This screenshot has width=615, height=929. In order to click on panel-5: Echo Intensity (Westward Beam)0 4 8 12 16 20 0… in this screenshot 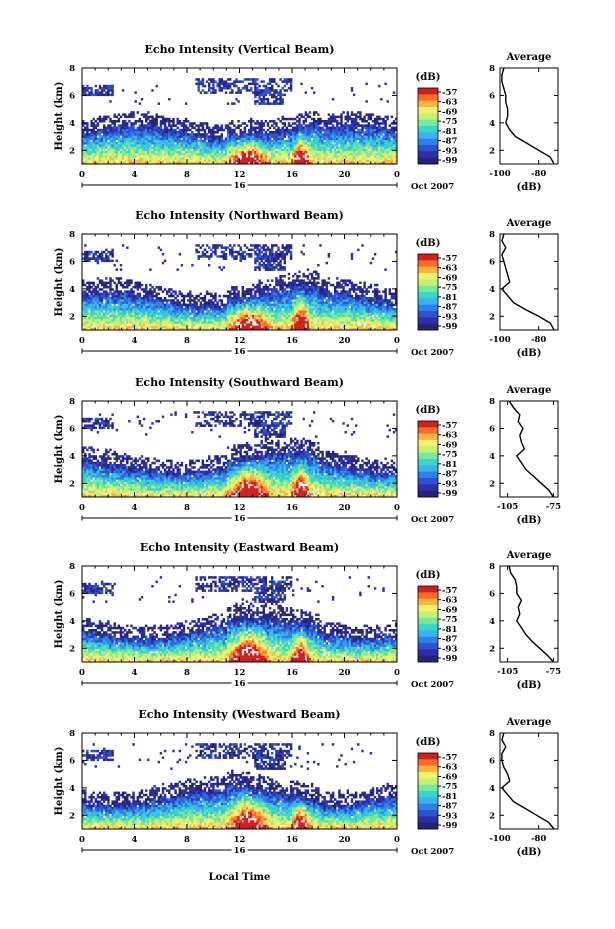, I will do `click(306, 783)`.